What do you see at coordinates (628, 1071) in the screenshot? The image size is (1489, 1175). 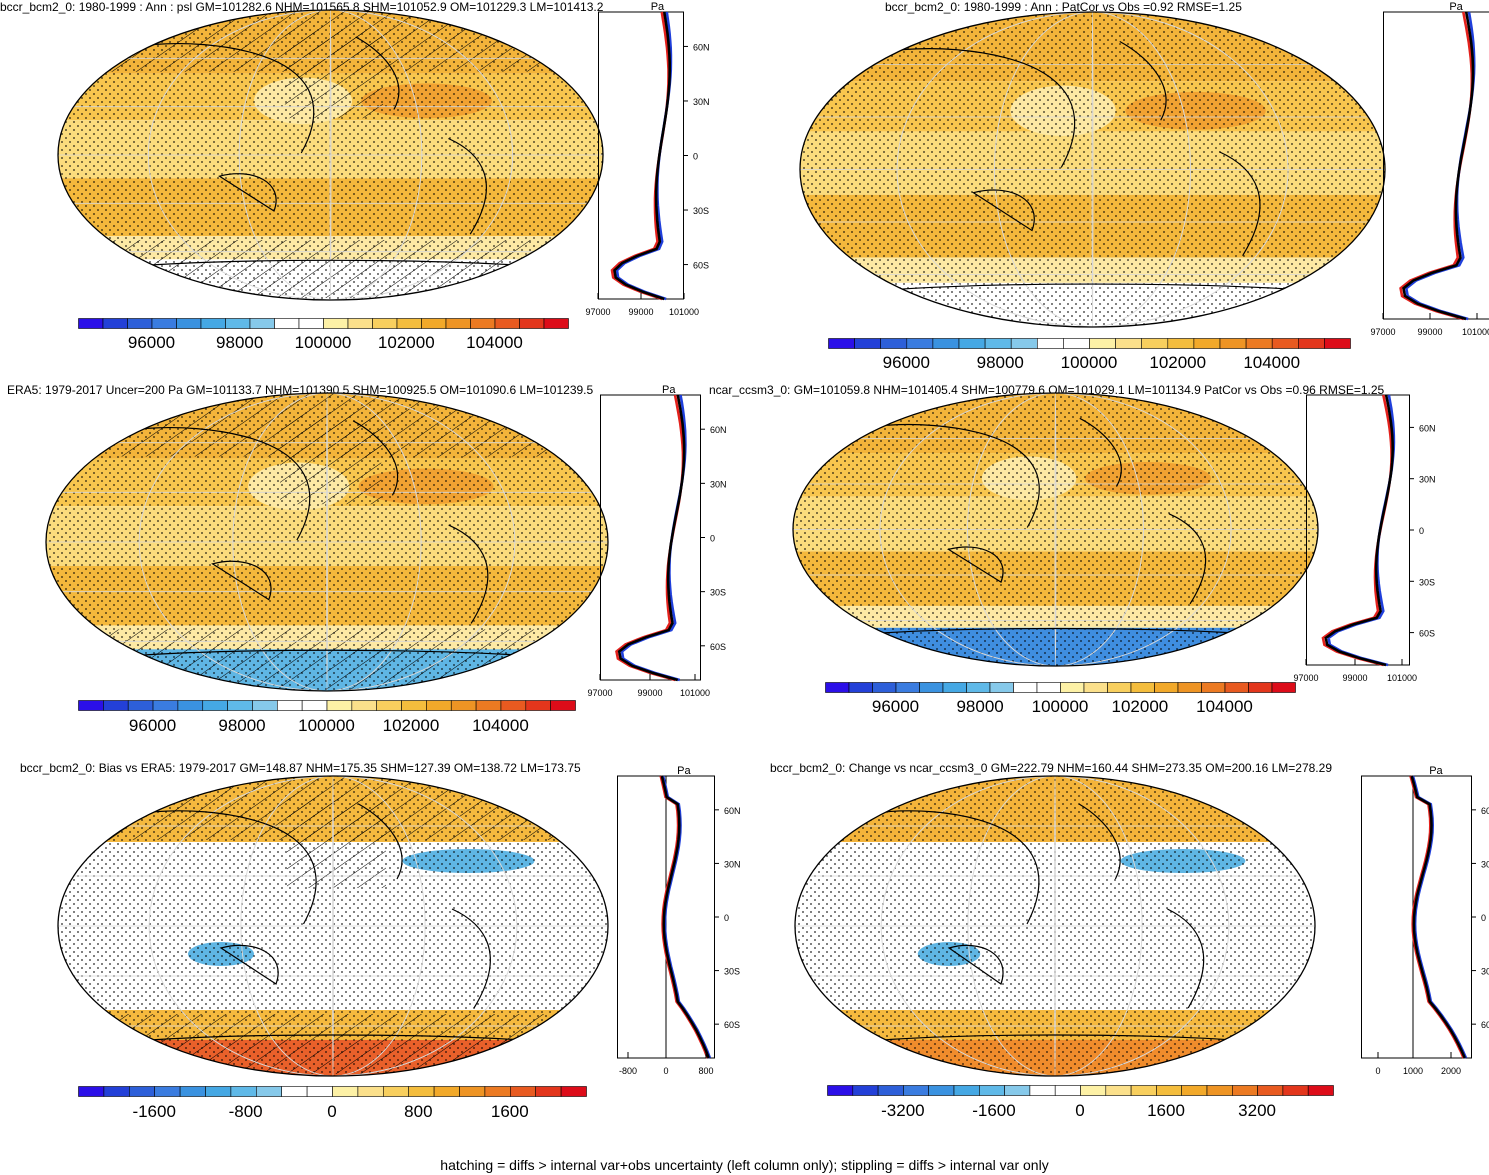 I see `profile-tick-label: -800` at bounding box center [628, 1071].